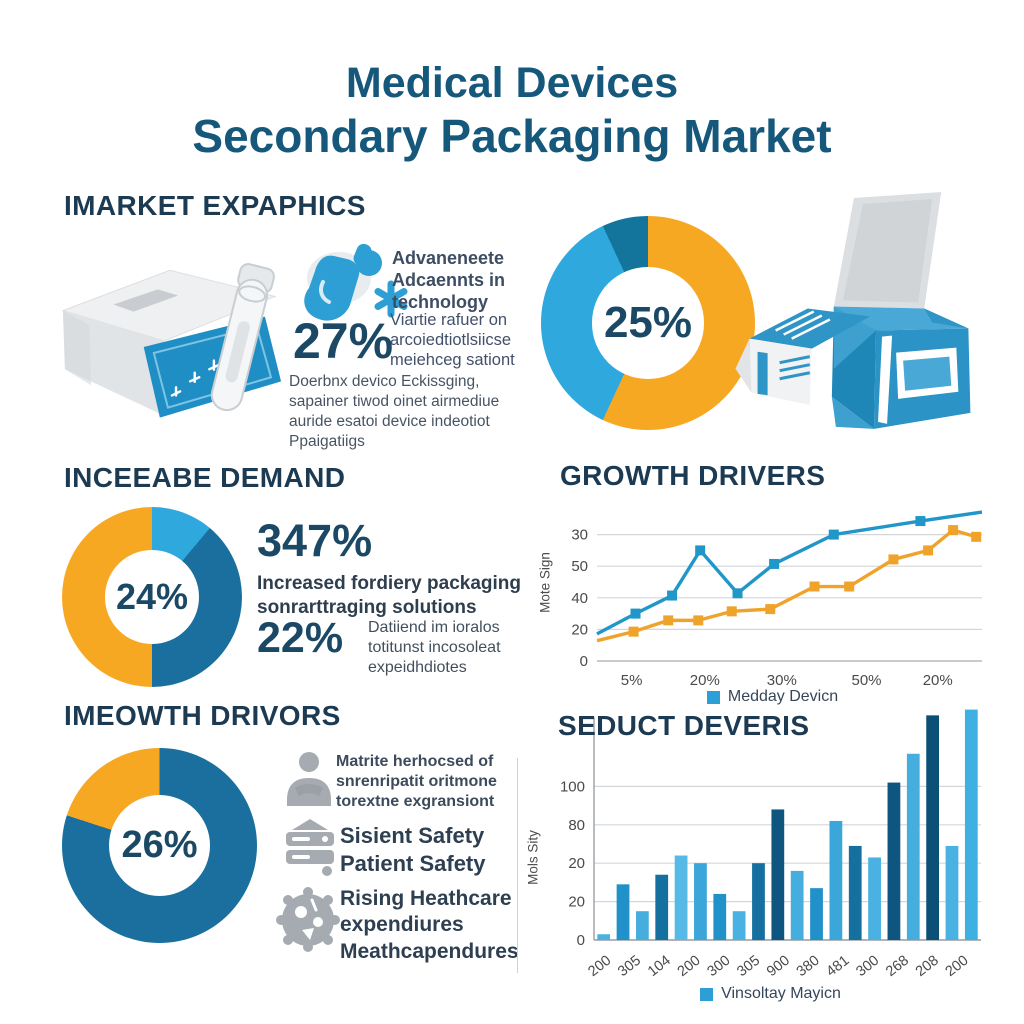 Image resolution: width=1024 pixels, height=1024 pixels. What do you see at coordinates (517, 865) in the screenshot?
I see `bar-chart-left-divider` at bounding box center [517, 865].